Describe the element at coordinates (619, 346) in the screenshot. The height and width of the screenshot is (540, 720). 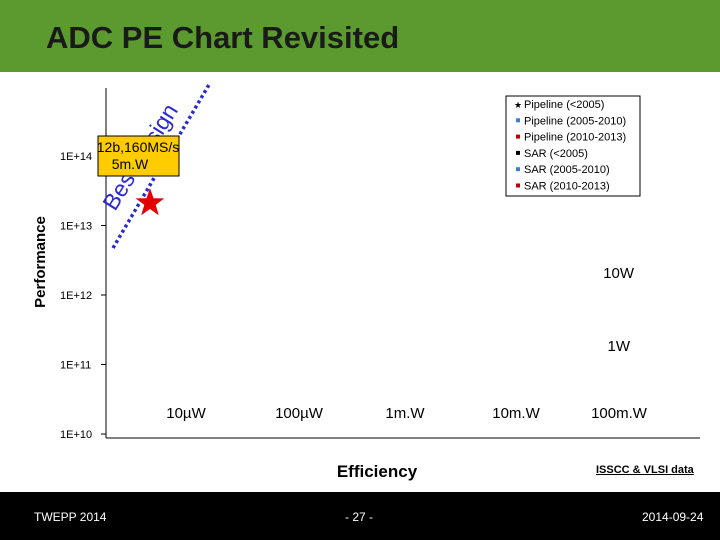
I see `power-label-1w: 1W` at that location.